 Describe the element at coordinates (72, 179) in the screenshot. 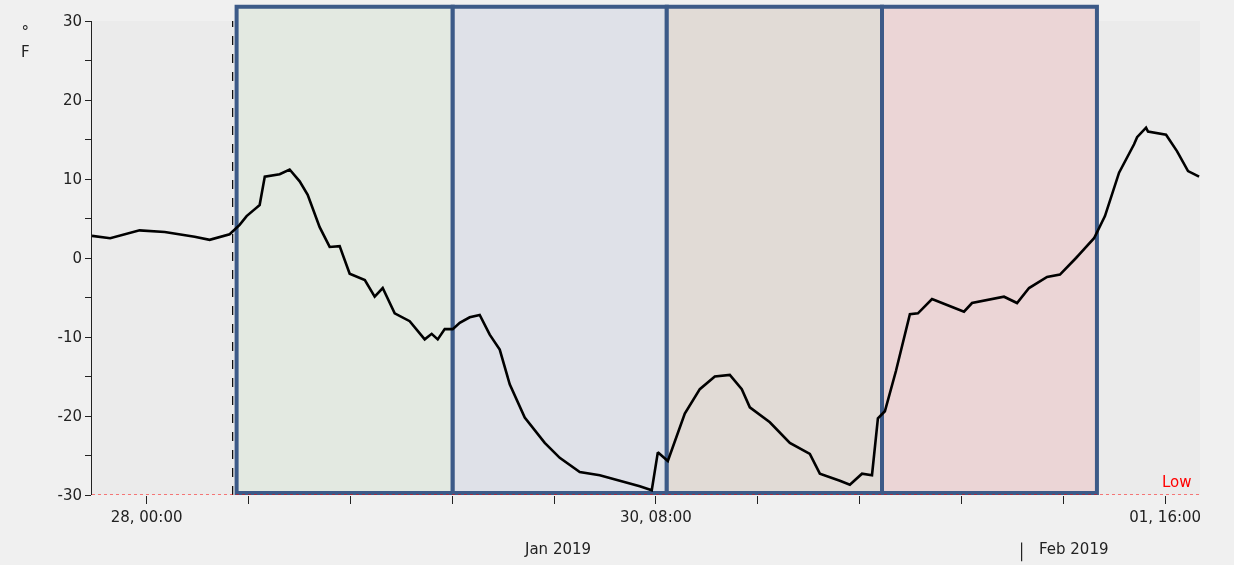

I see `y-tick-label: 10` at that location.